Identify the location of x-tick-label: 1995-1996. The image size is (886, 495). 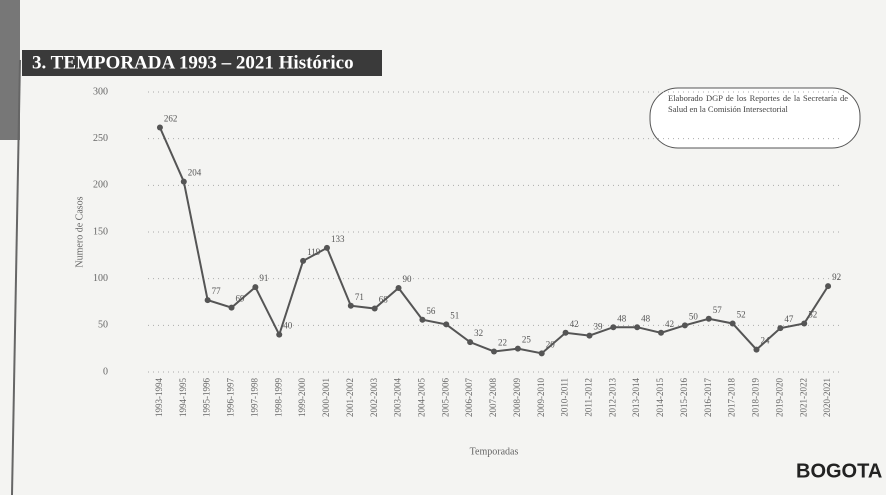
(207, 397).